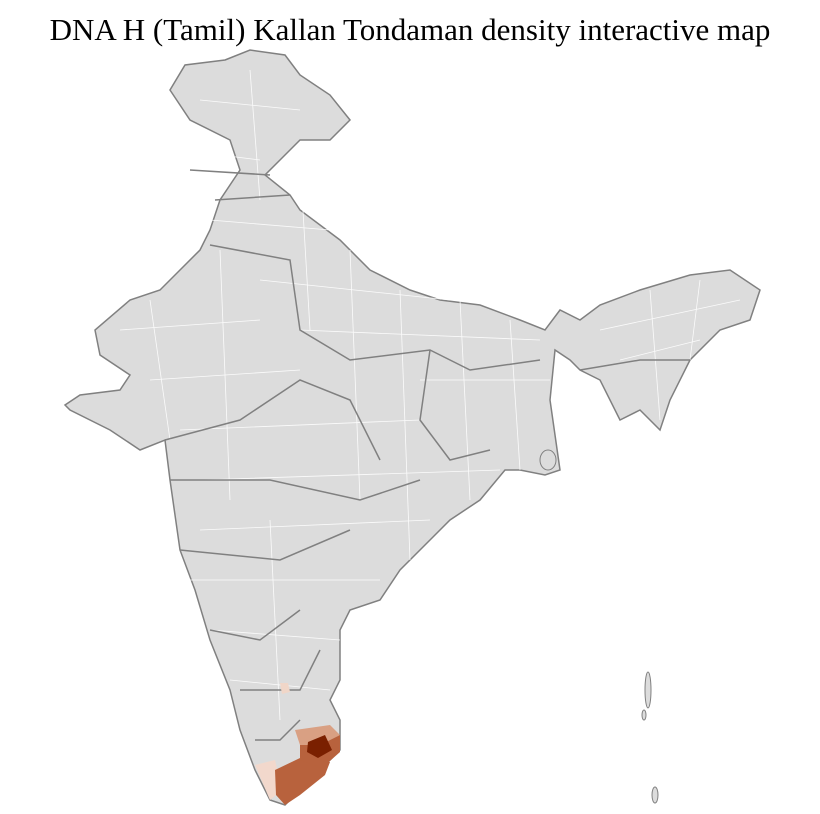 The image size is (820, 814). Describe the element at coordinates (285, 688) in the screenshot. I see `district-density-light` at that location.